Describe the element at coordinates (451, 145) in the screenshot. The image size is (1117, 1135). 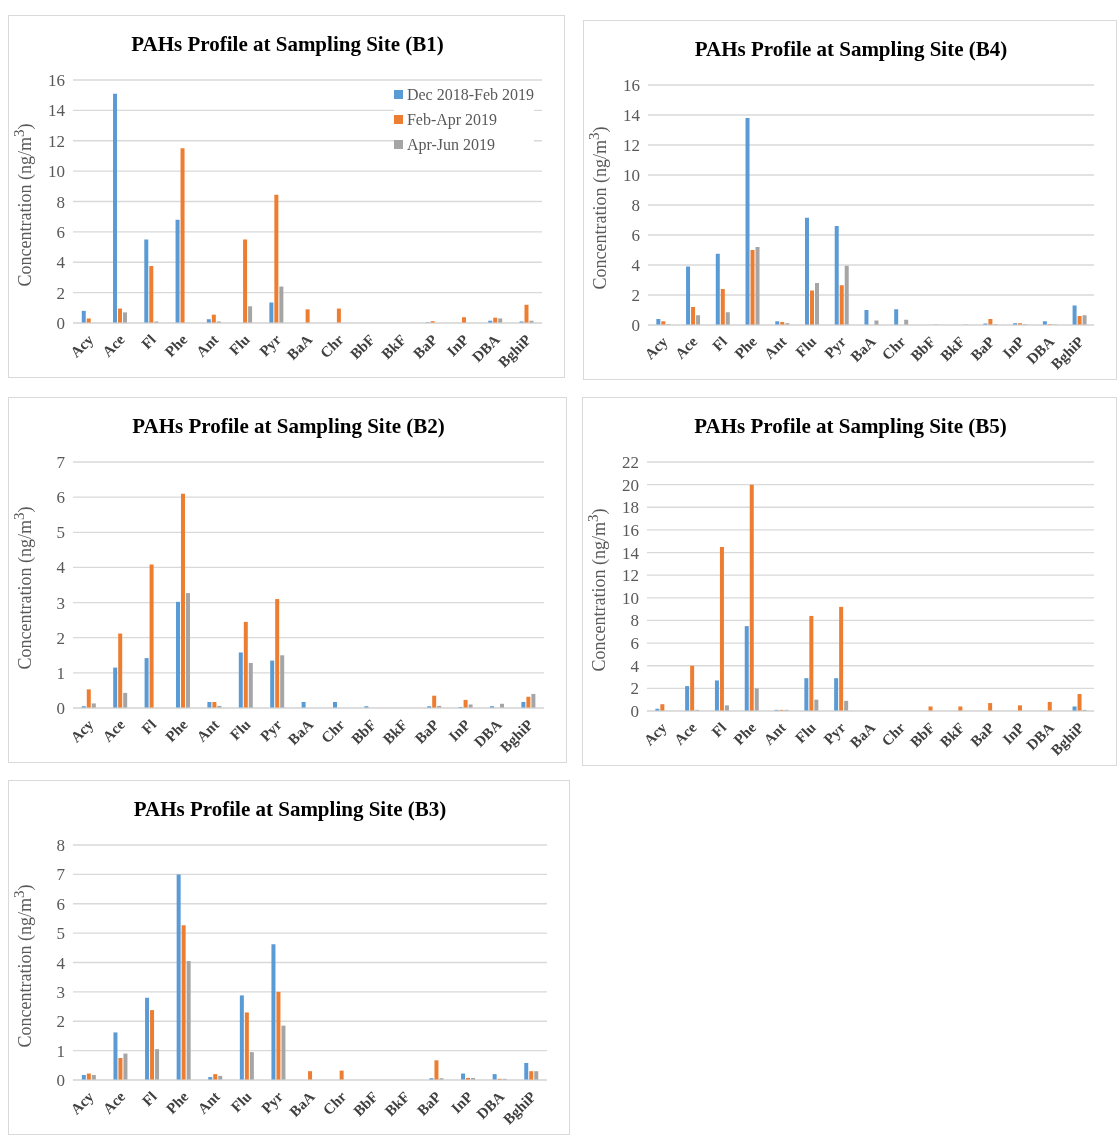
I see `legend-label: Apr-Jun 2019` at that location.